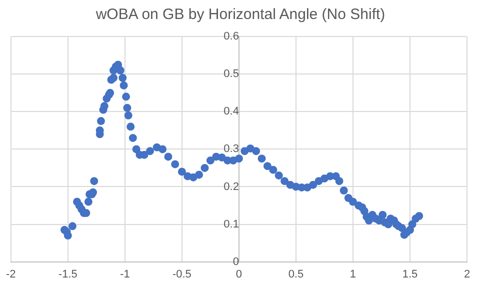 The width and height of the screenshot is (481, 289). What do you see at coordinates (125, 274) in the screenshot?
I see `x-tick-label: -1` at bounding box center [125, 274].